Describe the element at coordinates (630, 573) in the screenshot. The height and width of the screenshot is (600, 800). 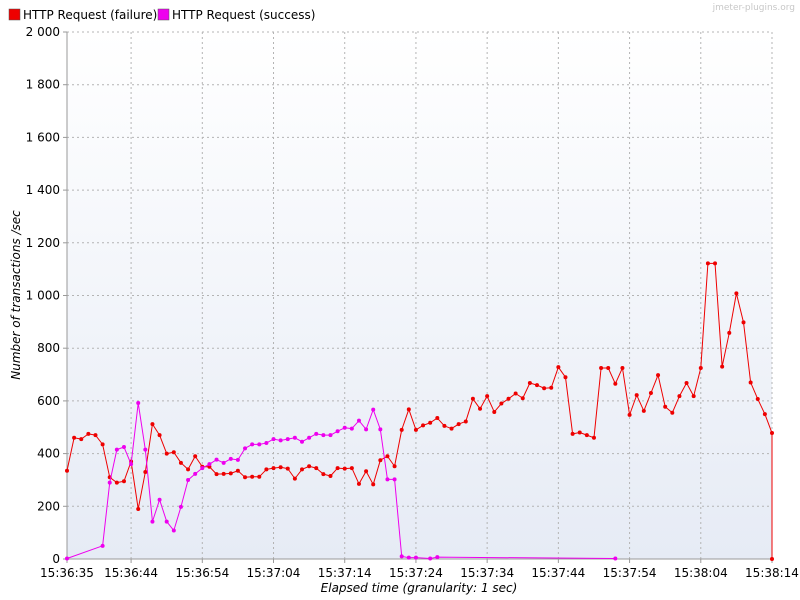
I see `x-tick-label: 15:37:54` at that location.